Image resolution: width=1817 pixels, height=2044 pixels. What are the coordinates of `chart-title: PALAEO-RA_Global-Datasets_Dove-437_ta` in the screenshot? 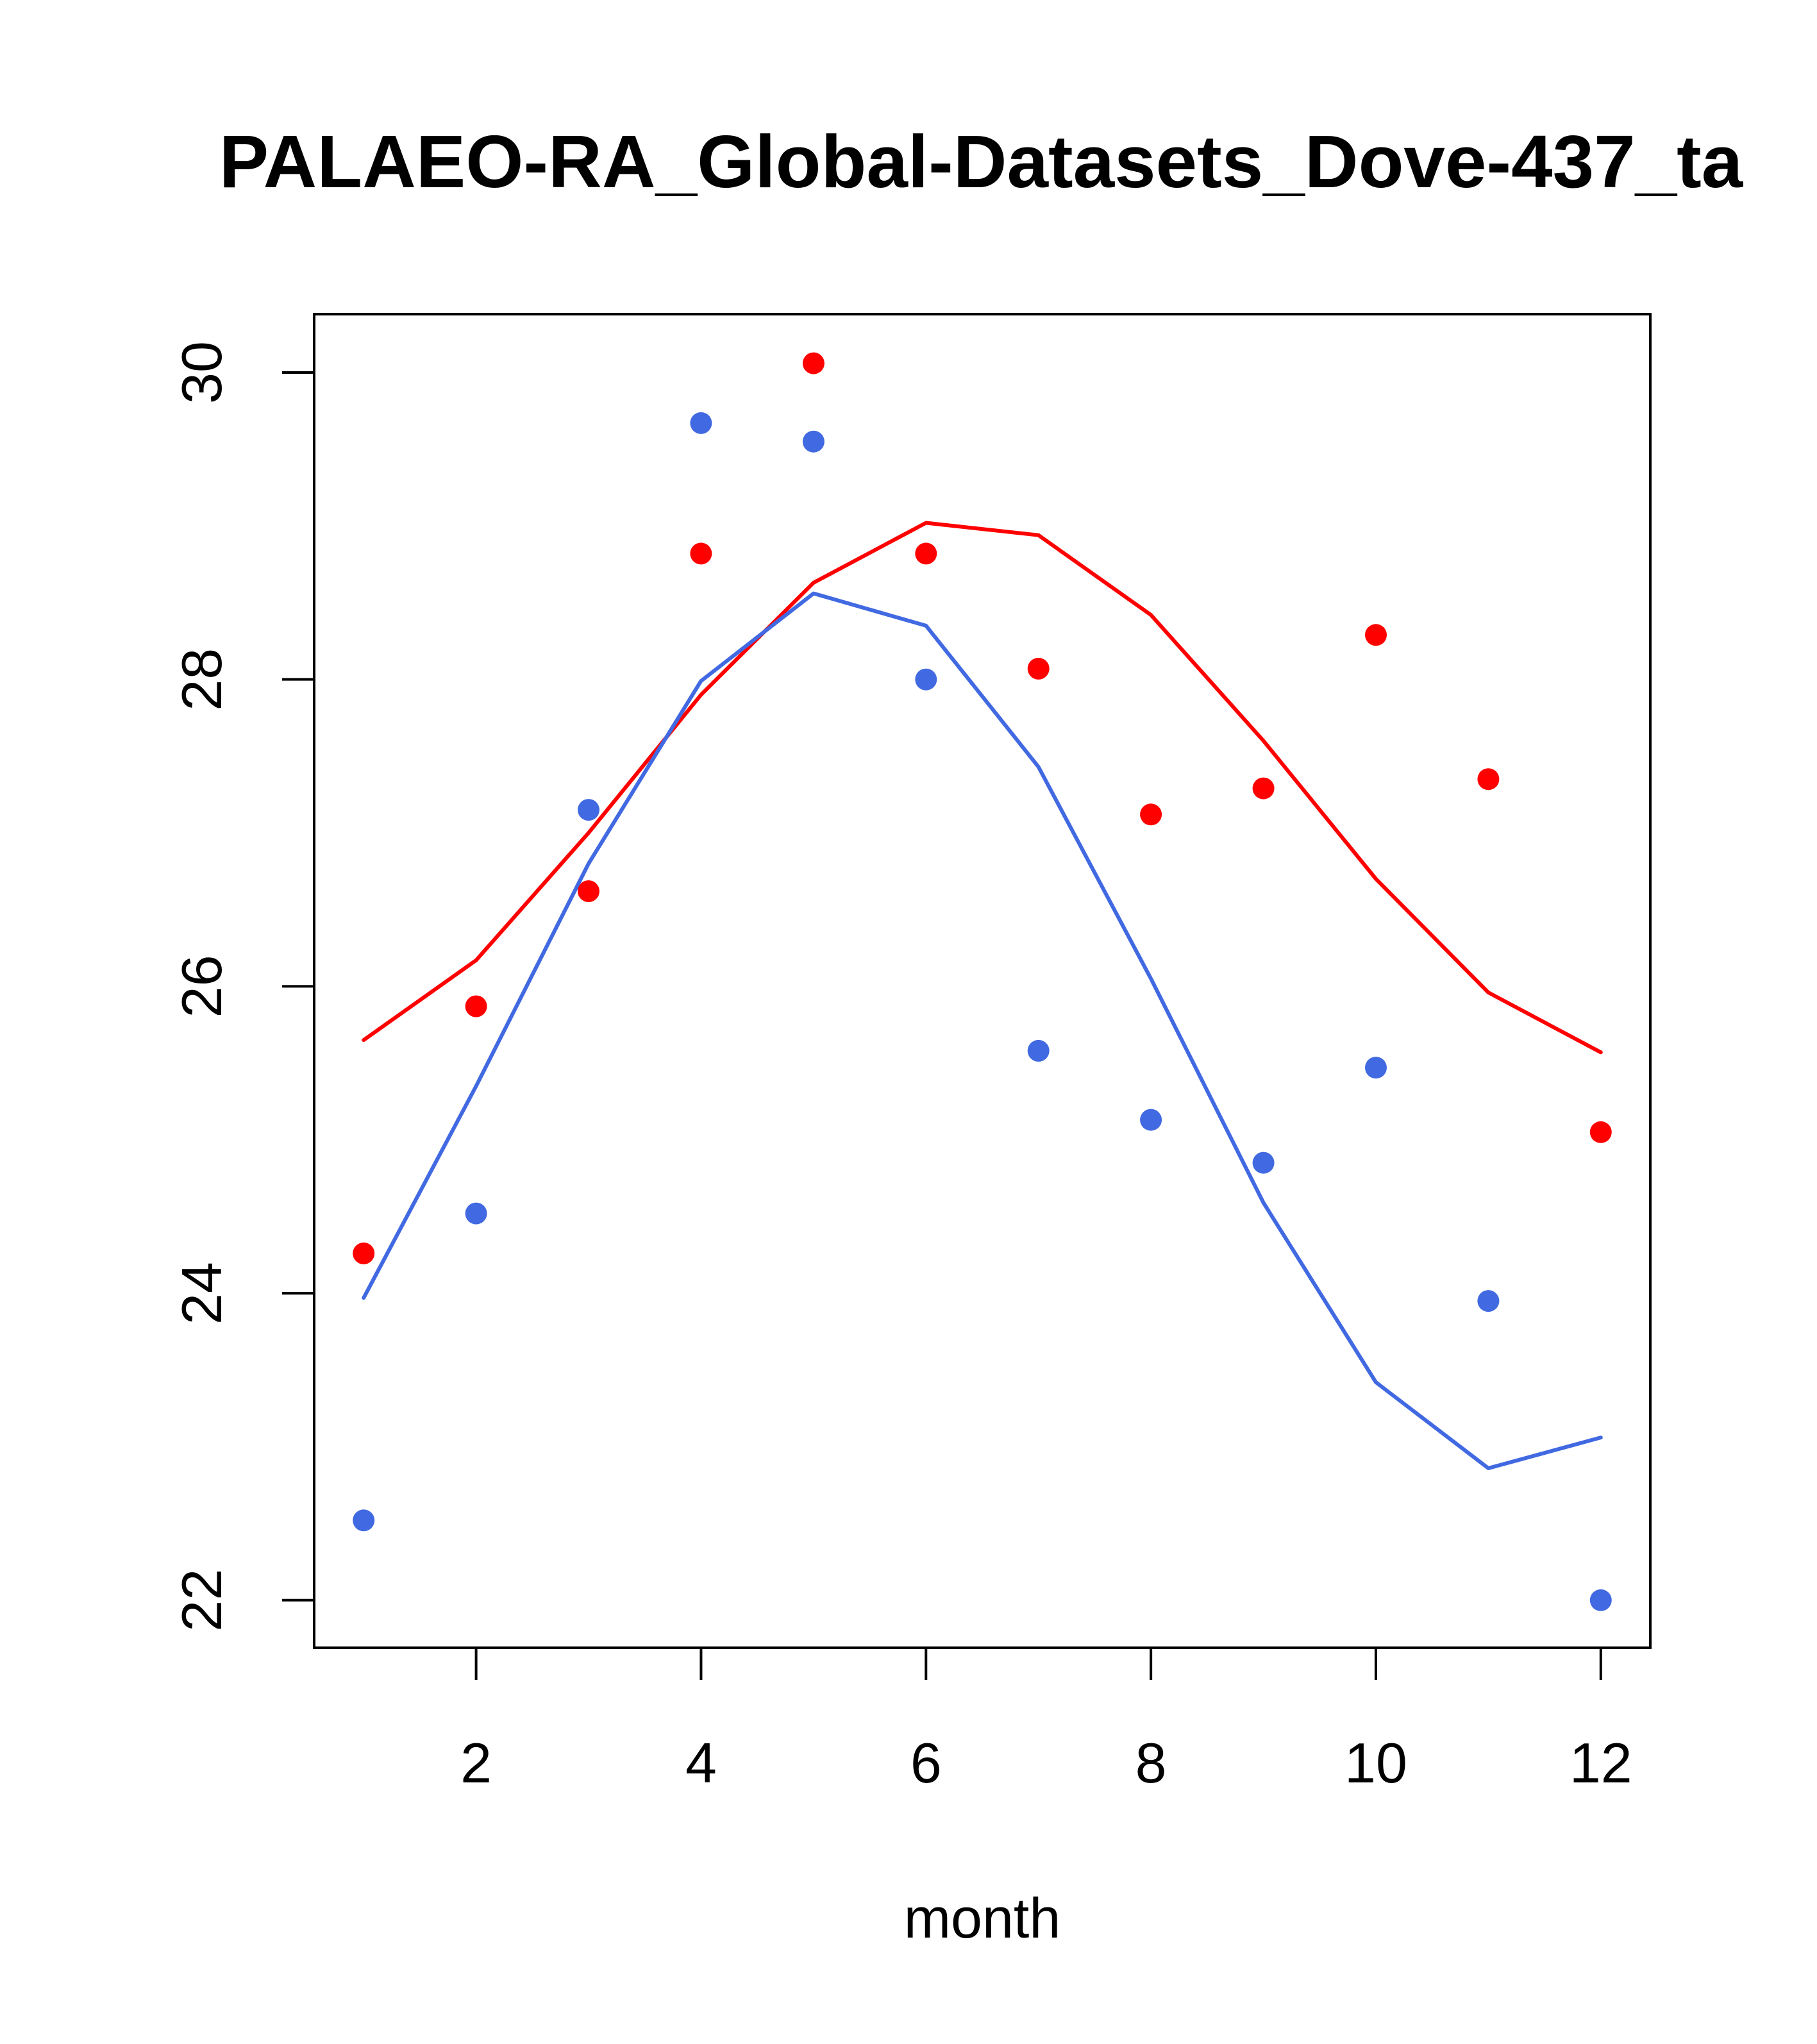 It's located at (981, 161).